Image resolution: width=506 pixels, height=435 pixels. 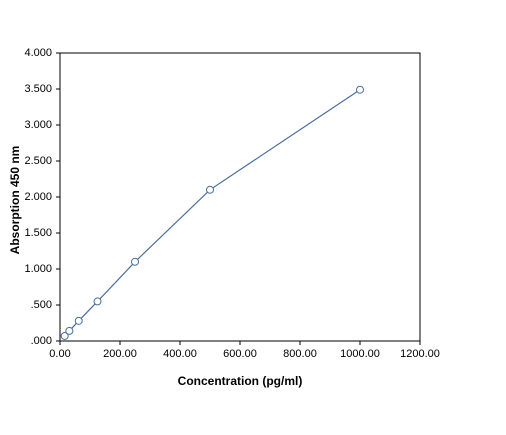 I want to click on y-tick-label: .500, so click(x=41, y=305).